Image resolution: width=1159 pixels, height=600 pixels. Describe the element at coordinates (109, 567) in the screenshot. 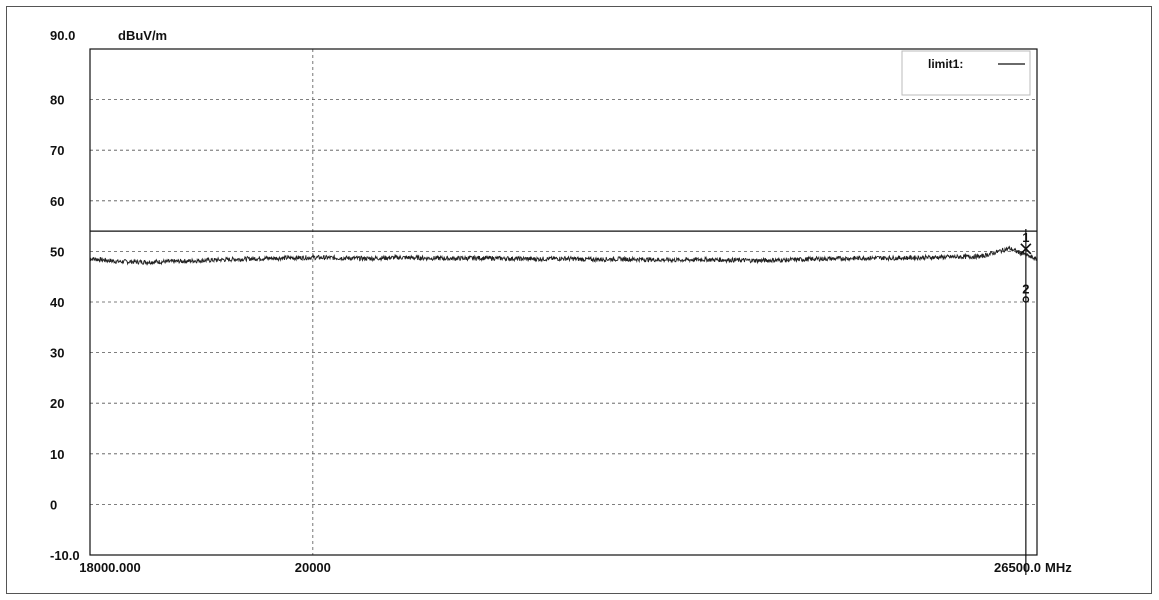

I see `x-tick-label: 18000.000` at that location.